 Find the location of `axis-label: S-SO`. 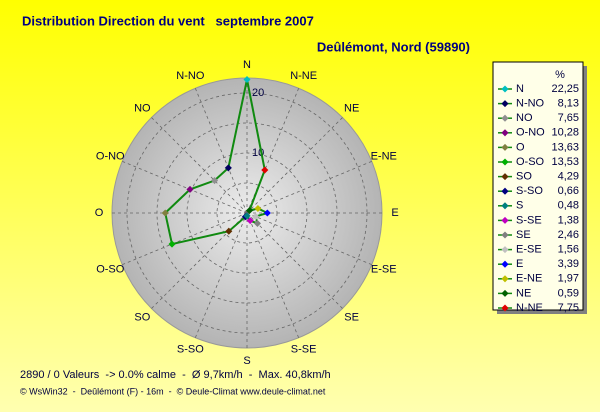

axis-label: S-SO is located at coordinates (190, 350).